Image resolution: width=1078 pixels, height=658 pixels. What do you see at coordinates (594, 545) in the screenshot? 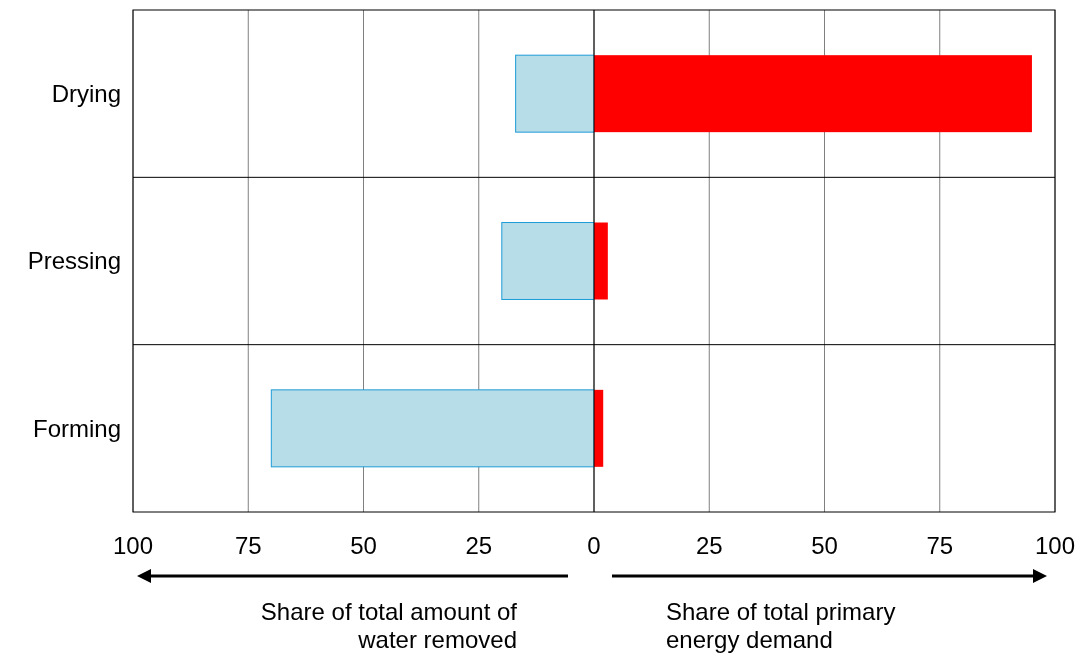
I see `x-tick-label: 0` at bounding box center [594, 545].